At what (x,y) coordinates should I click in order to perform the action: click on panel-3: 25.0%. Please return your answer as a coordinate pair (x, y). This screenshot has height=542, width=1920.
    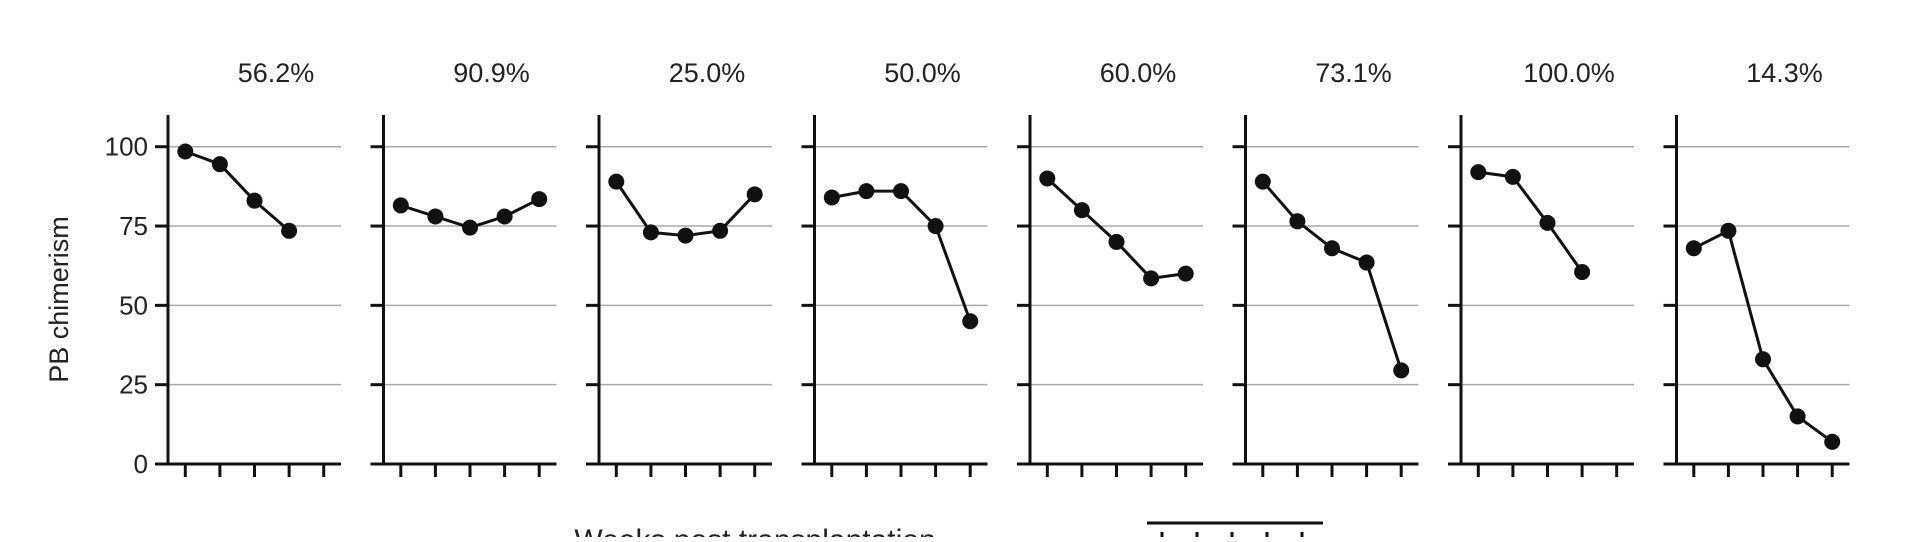
    Looking at the image, I should click on (679, 267).